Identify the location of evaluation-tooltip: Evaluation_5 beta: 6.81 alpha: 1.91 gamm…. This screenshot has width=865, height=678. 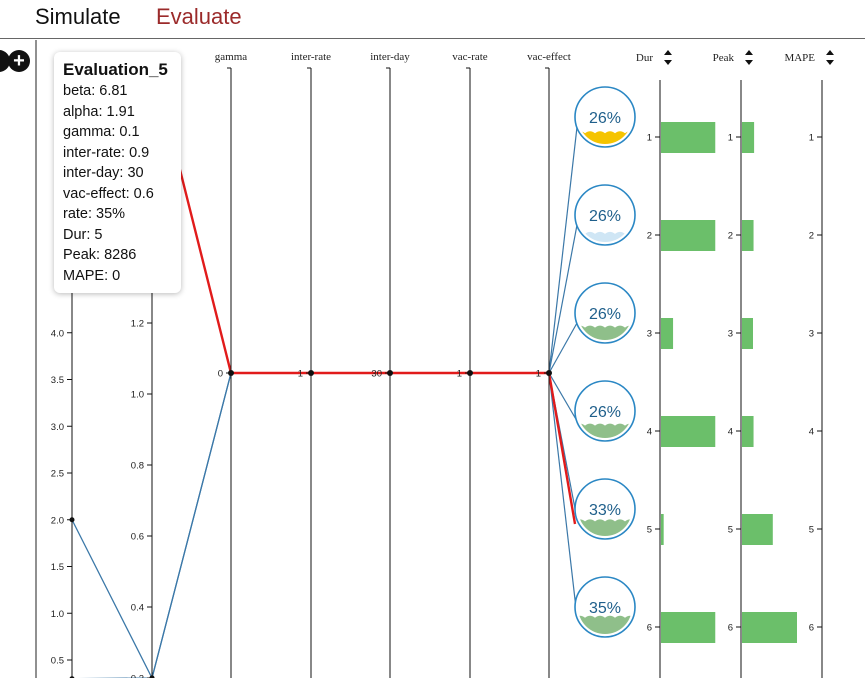
(117, 172).